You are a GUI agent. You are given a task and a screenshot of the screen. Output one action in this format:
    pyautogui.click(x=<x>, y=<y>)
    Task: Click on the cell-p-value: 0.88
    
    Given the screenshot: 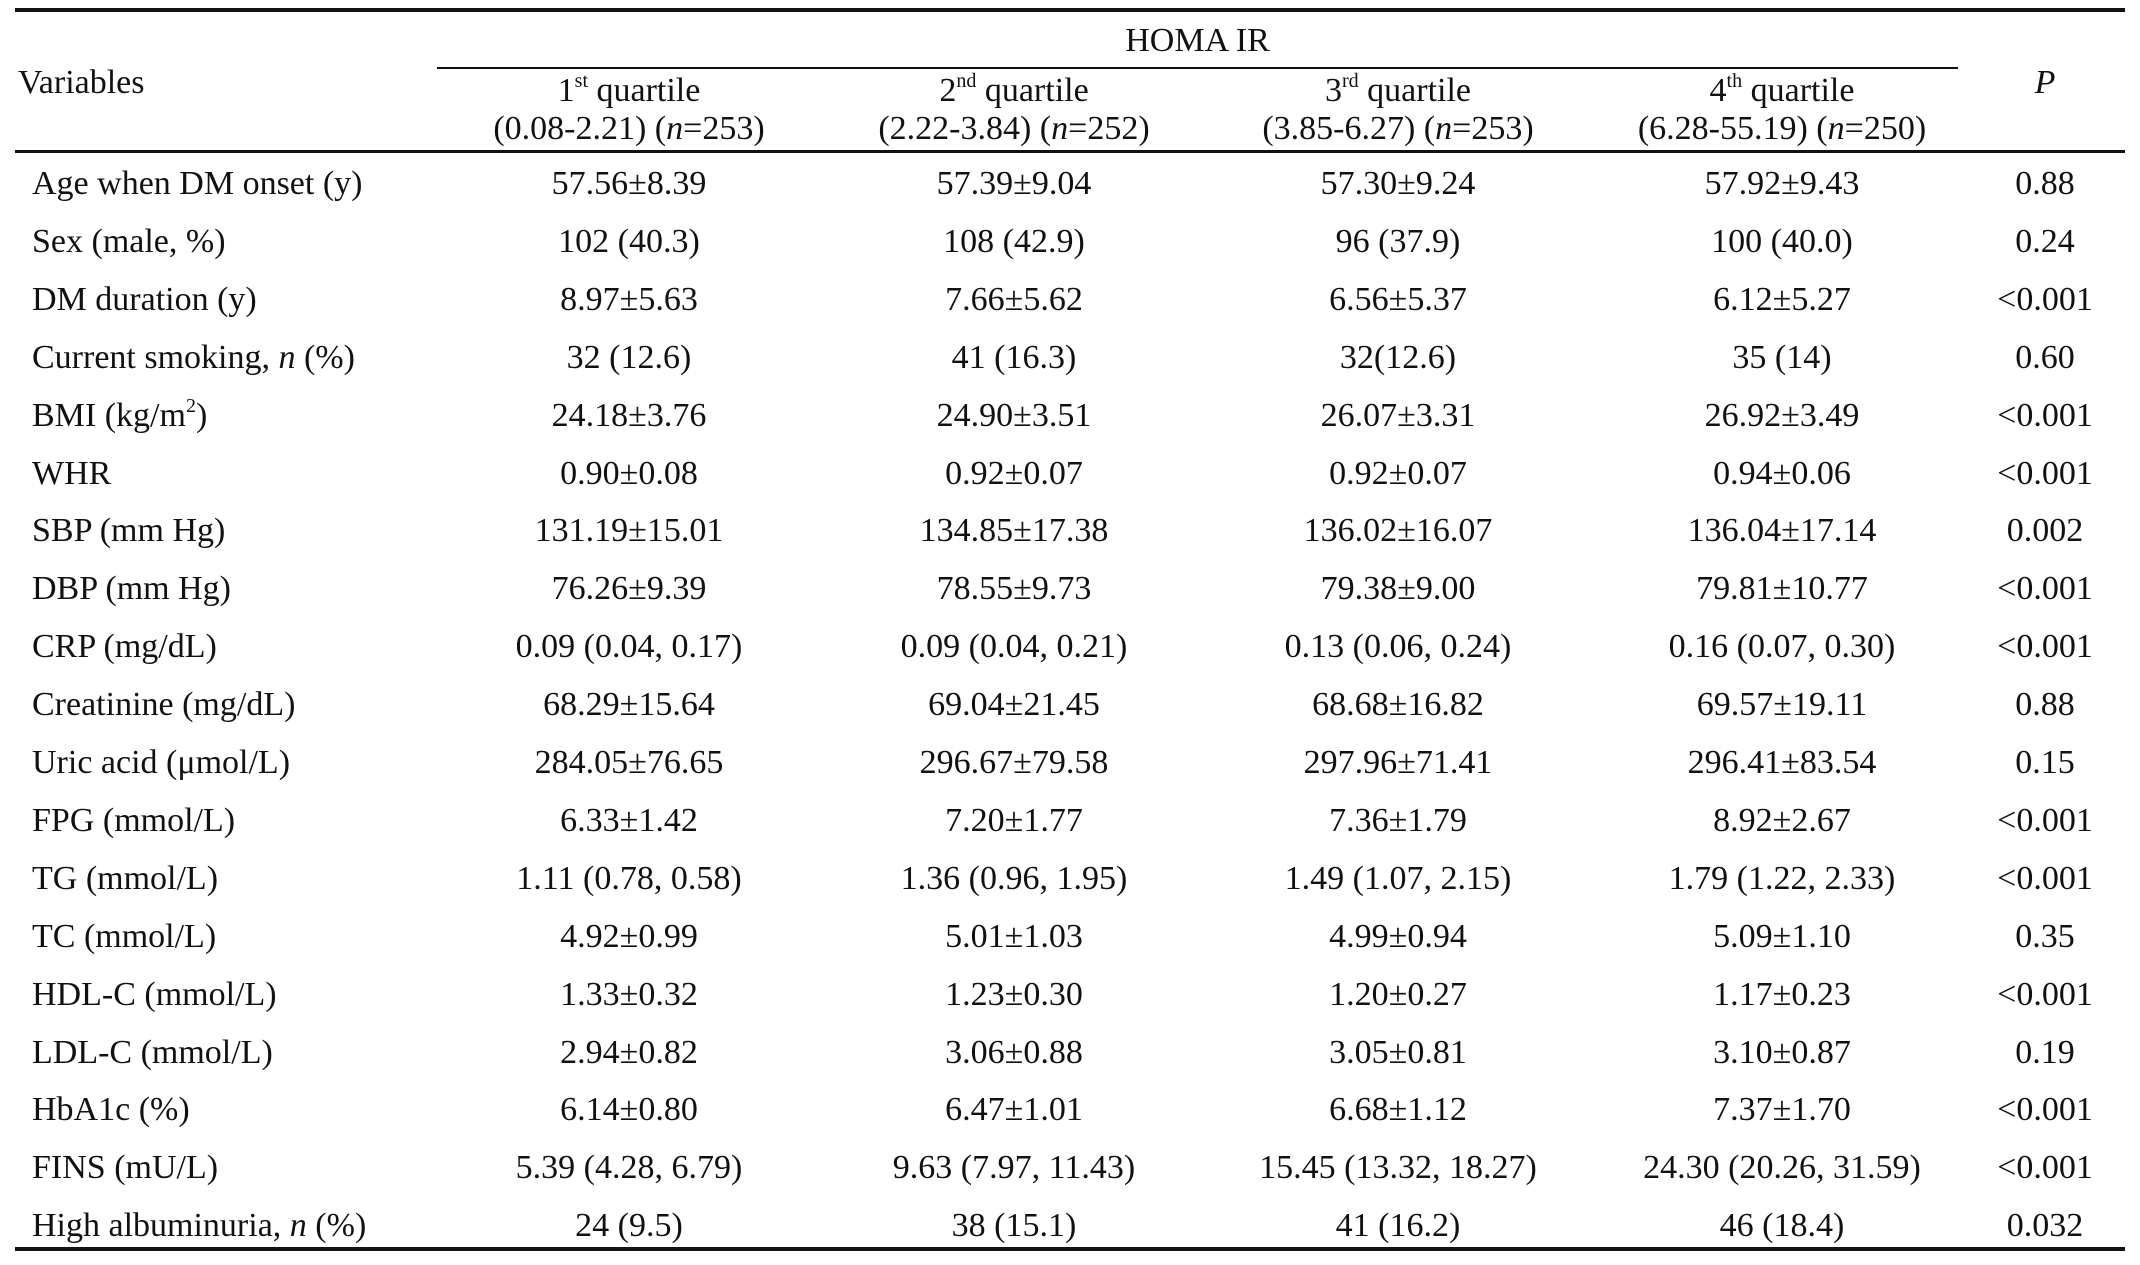 What is the action you would take?
    pyautogui.click(x=2045, y=705)
    